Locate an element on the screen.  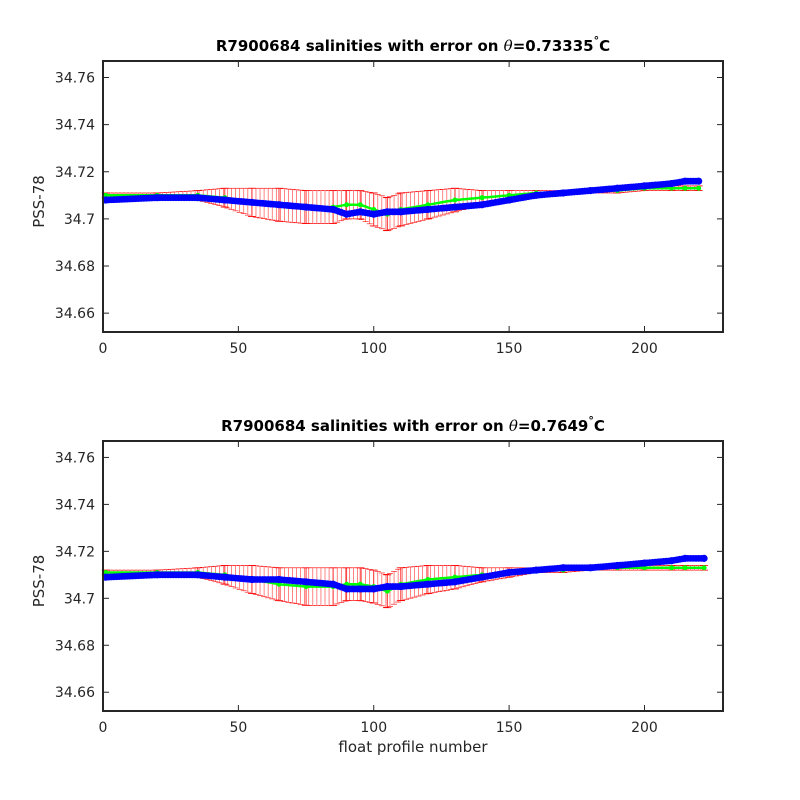
x-tick-label: 150 is located at coordinates (509, 728).